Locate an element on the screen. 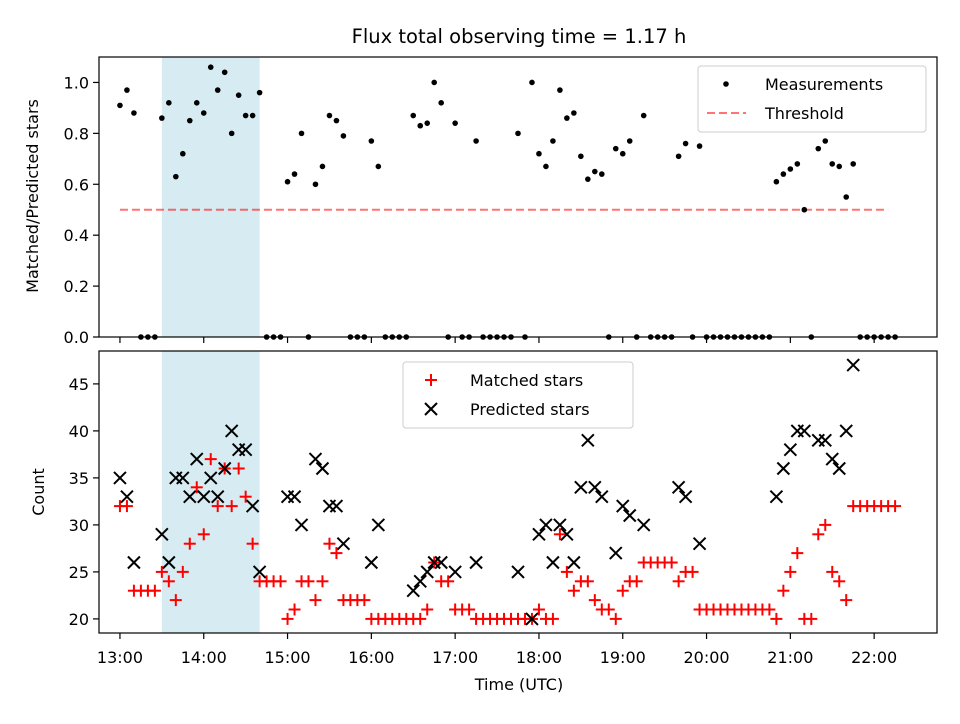 The image size is (960, 724). top-y-tick-label: 0.4 is located at coordinates (76, 235).